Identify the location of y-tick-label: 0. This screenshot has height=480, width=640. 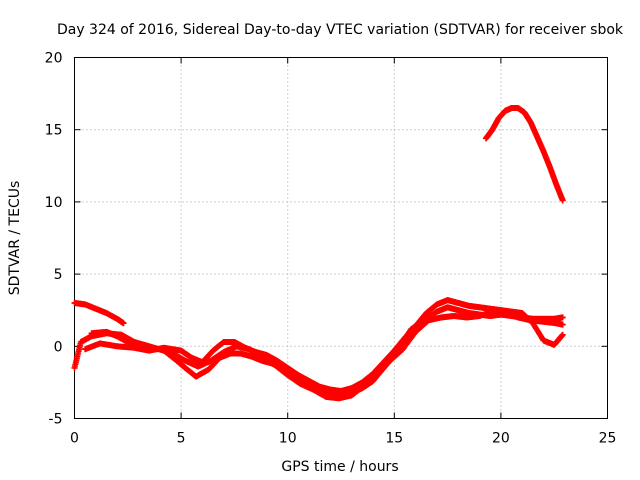
(58, 347).